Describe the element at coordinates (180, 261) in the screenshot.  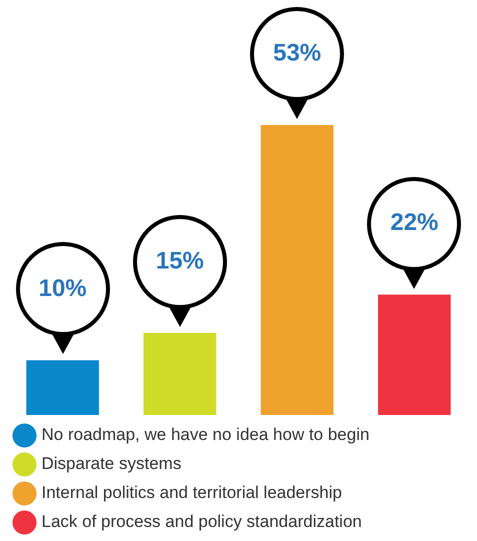
I see `data-label: 15%` at that location.